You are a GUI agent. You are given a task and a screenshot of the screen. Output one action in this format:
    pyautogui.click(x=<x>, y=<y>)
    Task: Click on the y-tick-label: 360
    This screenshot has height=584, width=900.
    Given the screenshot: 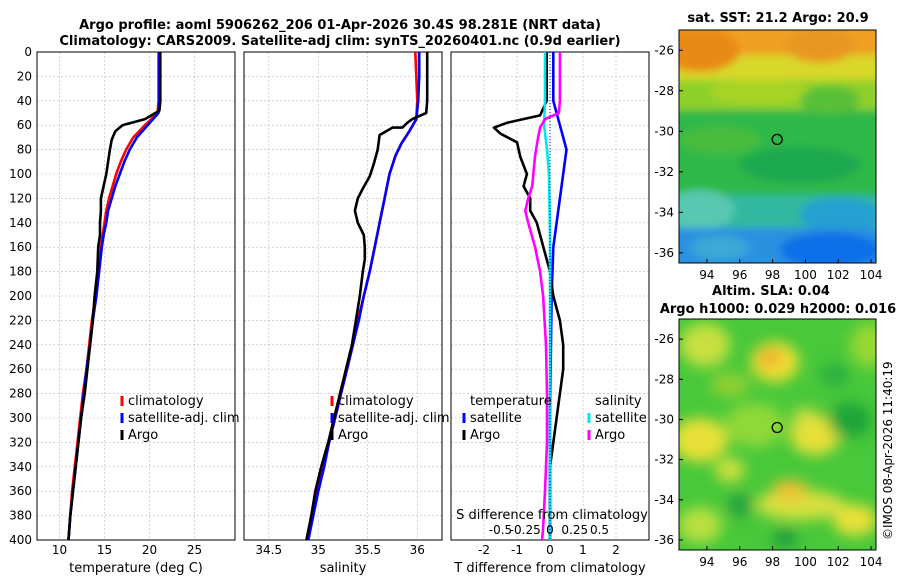 What is the action you would take?
    pyautogui.click(x=20, y=491)
    